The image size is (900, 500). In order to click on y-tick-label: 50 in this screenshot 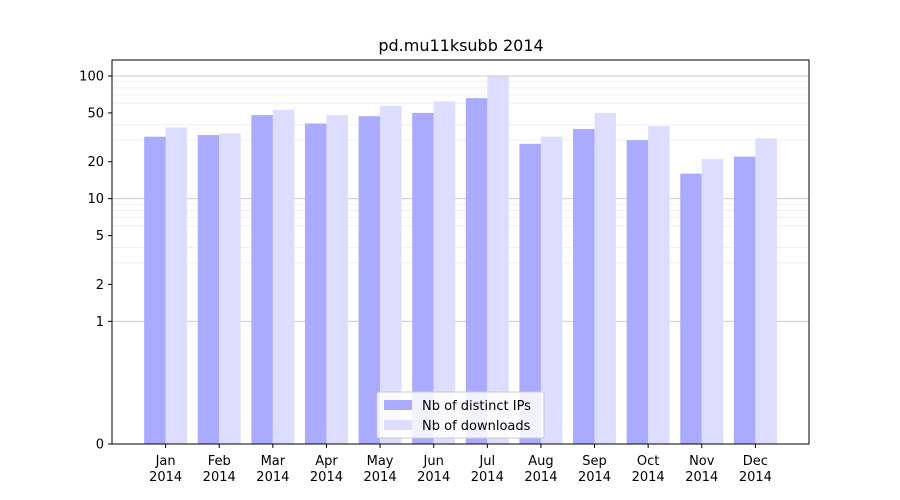, I will do `click(95, 113)`.